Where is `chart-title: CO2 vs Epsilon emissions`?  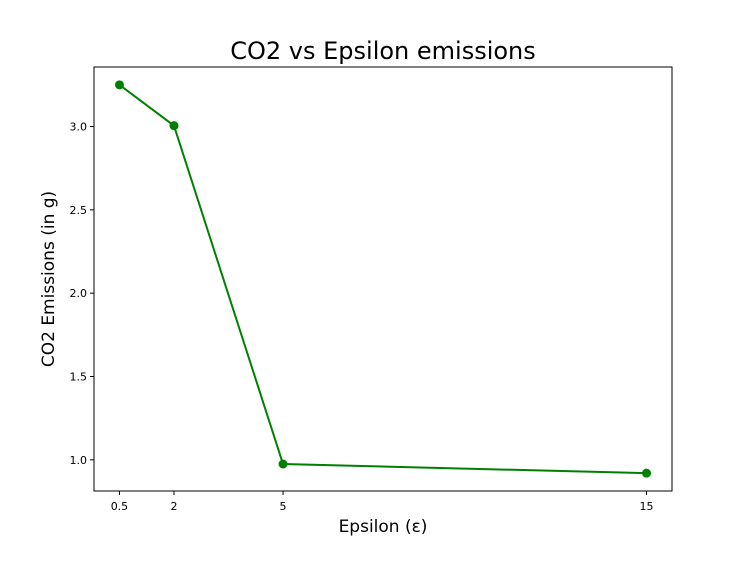 chart-title: CO2 vs Epsilon emissions is located at coordinates (383, 51).